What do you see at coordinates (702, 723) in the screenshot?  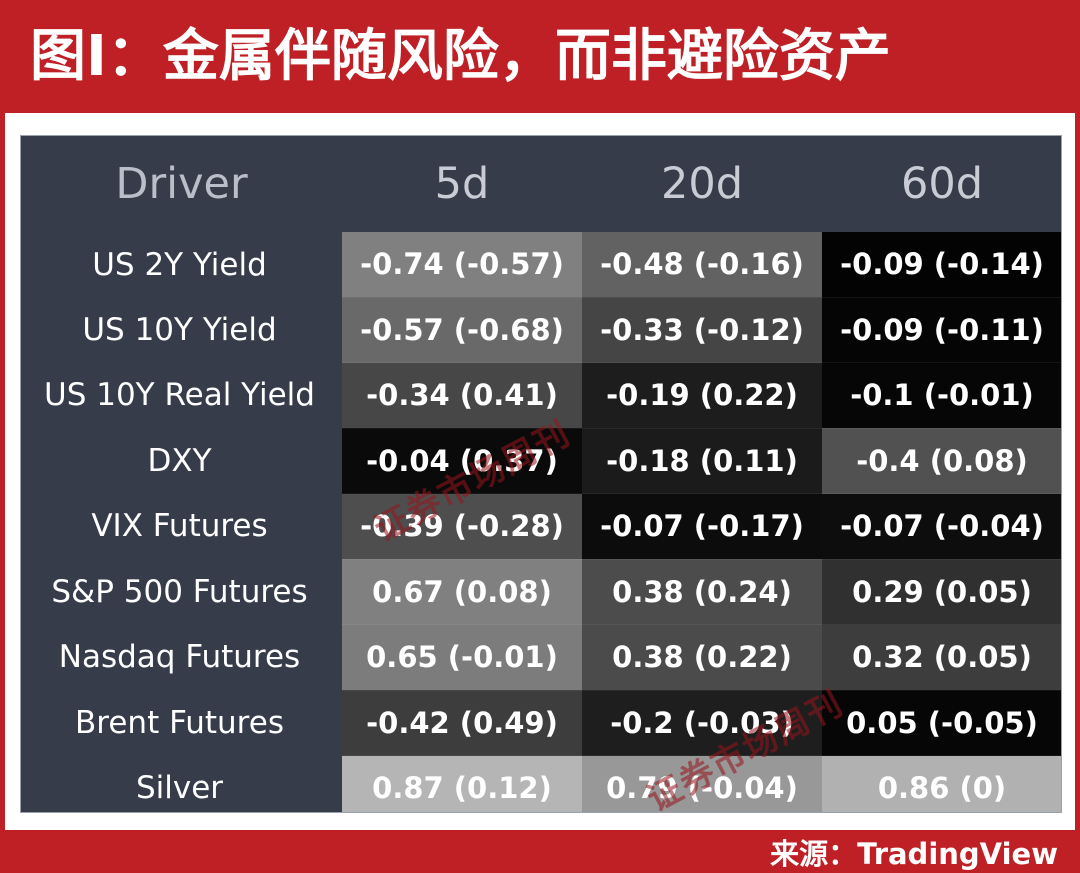 I see `heatmap-cell: -0.2 (-0.03)` at bounding box center [702, 723].